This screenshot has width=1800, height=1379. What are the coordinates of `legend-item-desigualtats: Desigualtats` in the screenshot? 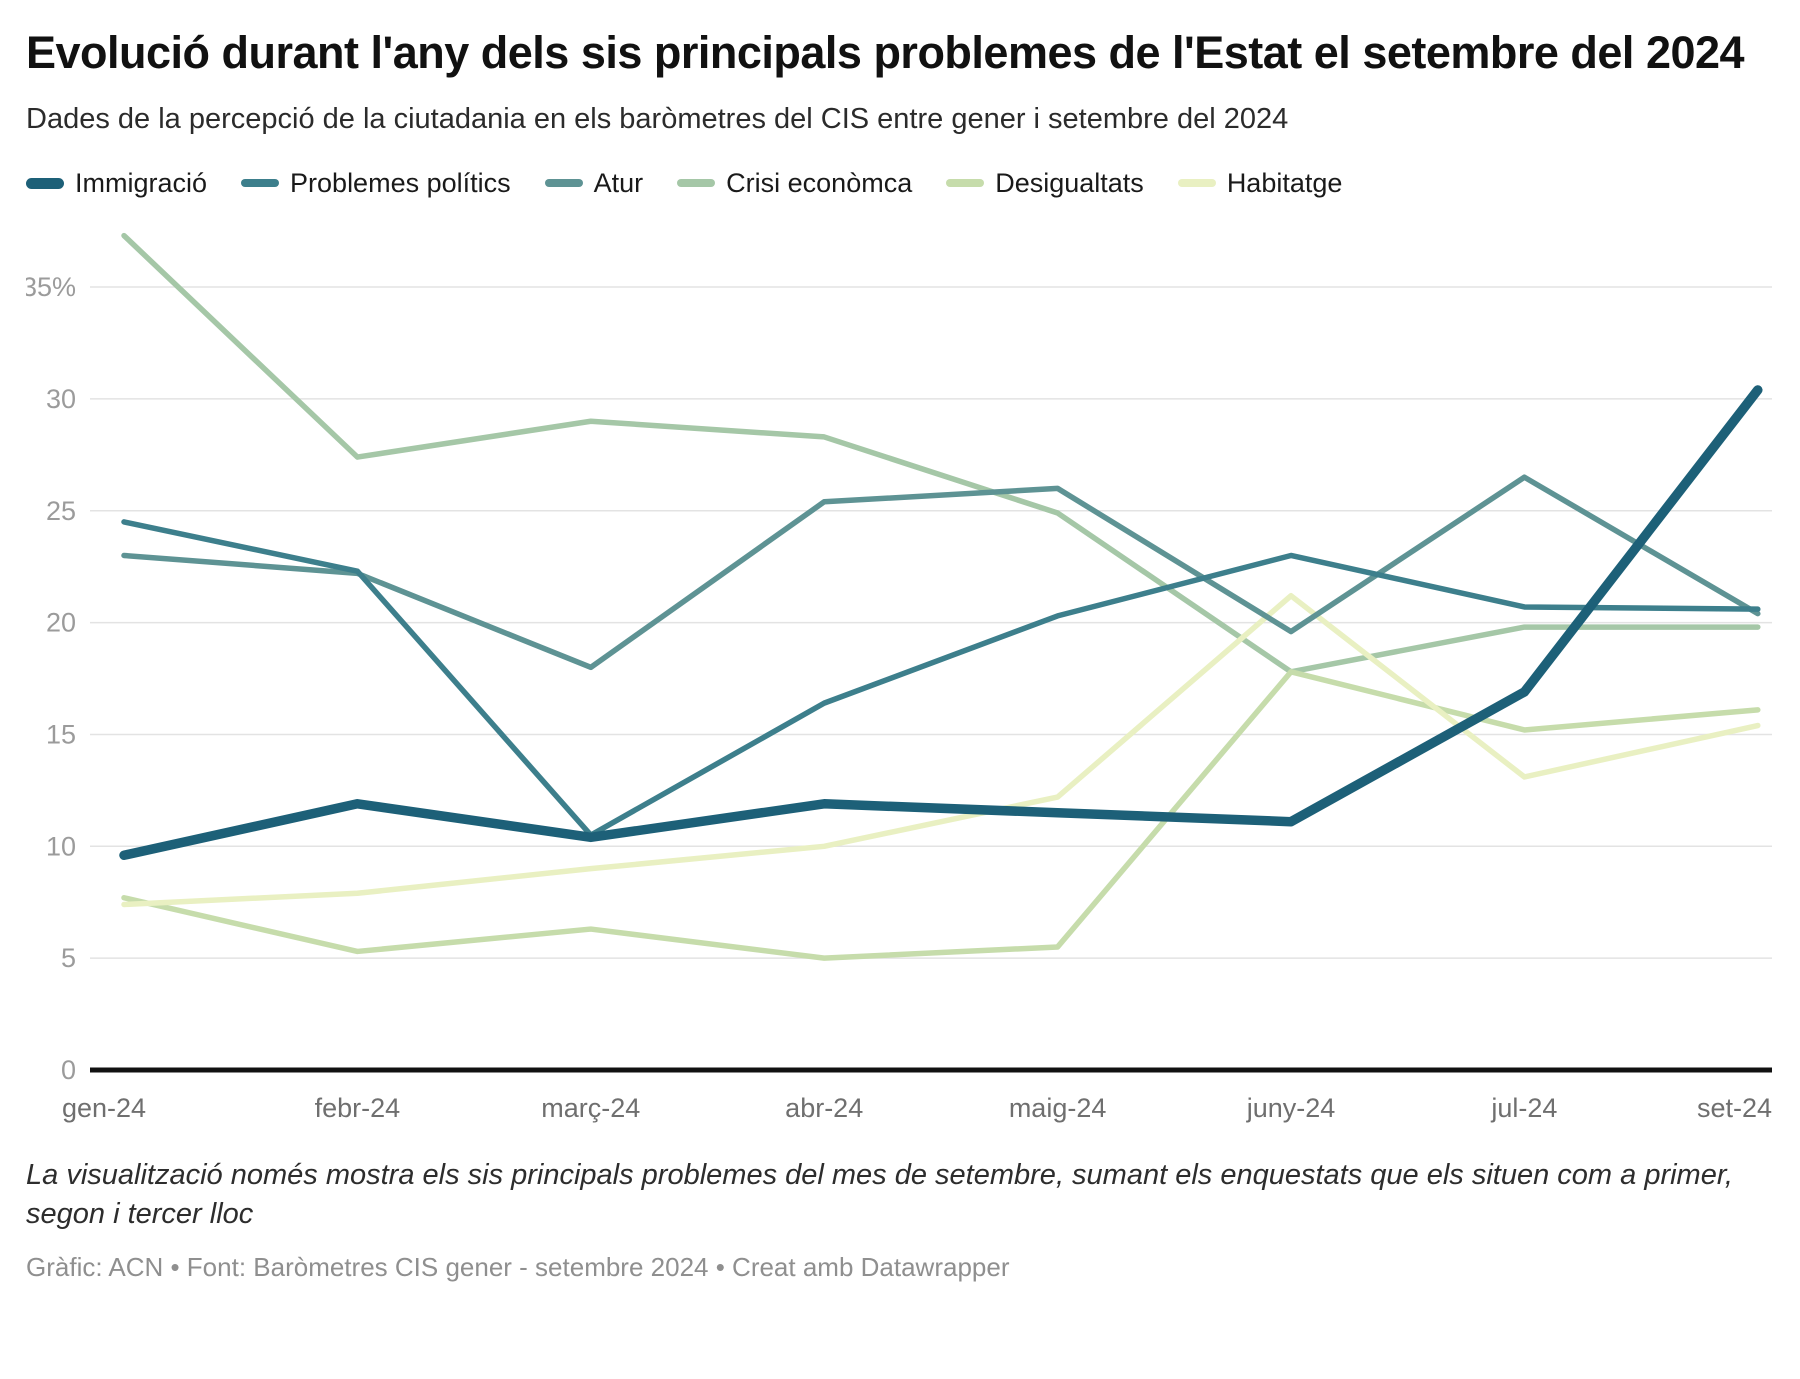 It's located at (1045, 183).